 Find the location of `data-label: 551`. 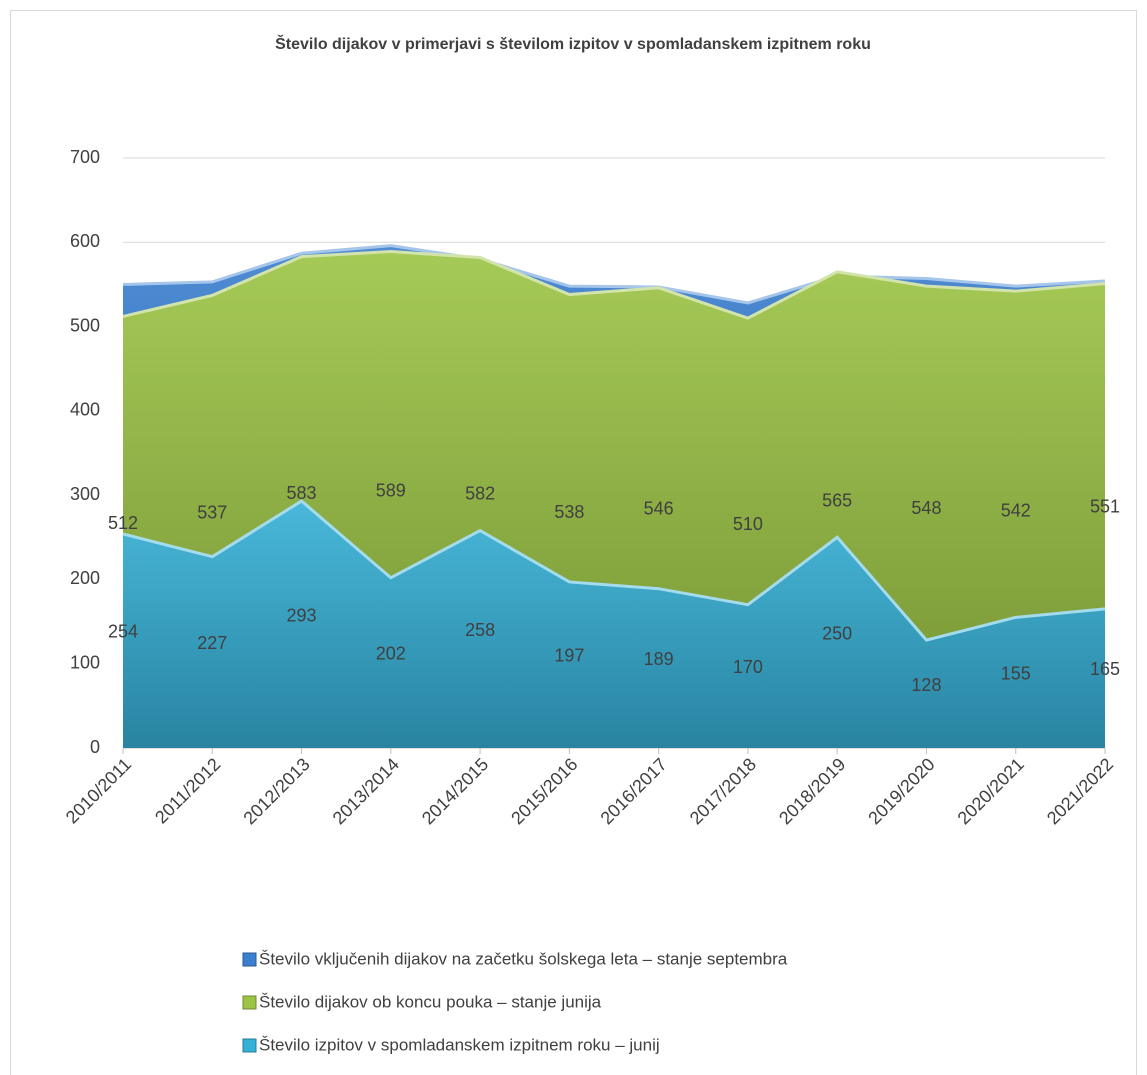

data-label: 551 is located at coordinates (1105, 507).